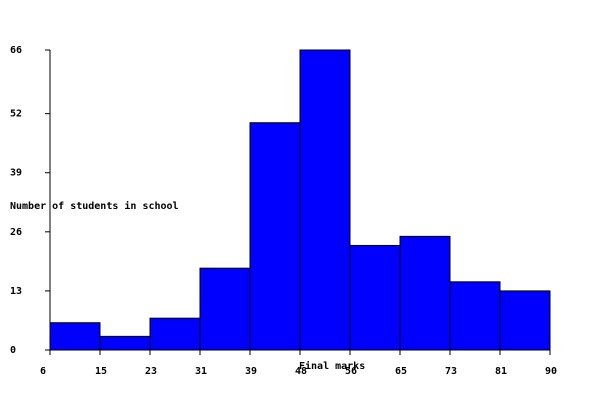  Describe the element at coordinates (94, 206) in the screenshot. I see `y-axis-label: Number of students in school` at that location.